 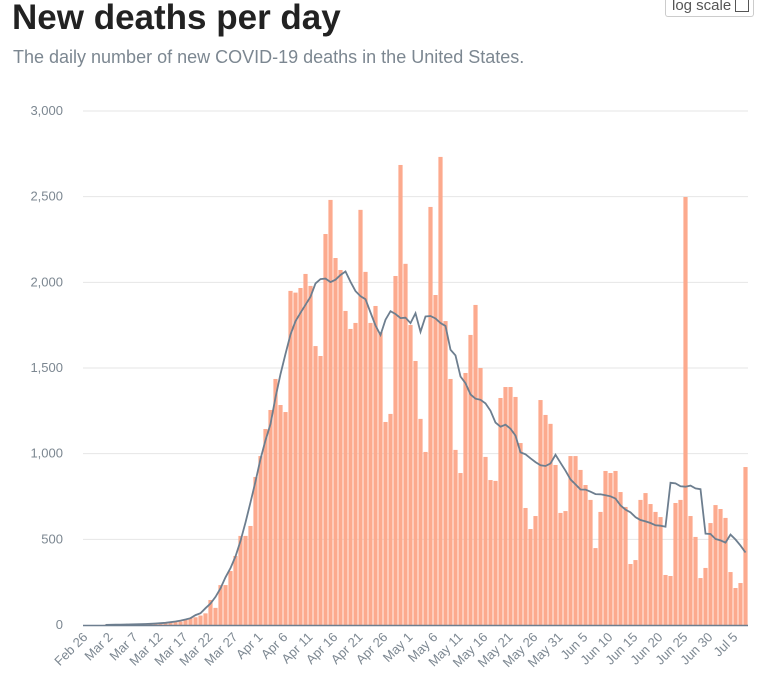 What do you see at coordinates (52, 538) in the screenshot?
I see `y-tick-label: 500` at bounding box center [52, 538].